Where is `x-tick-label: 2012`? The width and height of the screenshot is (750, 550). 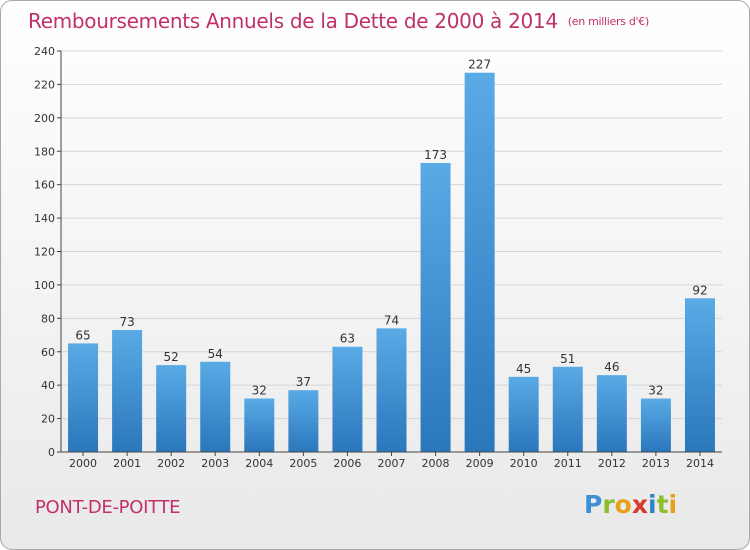 x-tick-label: 2012 is located at coordinates (612, 463).